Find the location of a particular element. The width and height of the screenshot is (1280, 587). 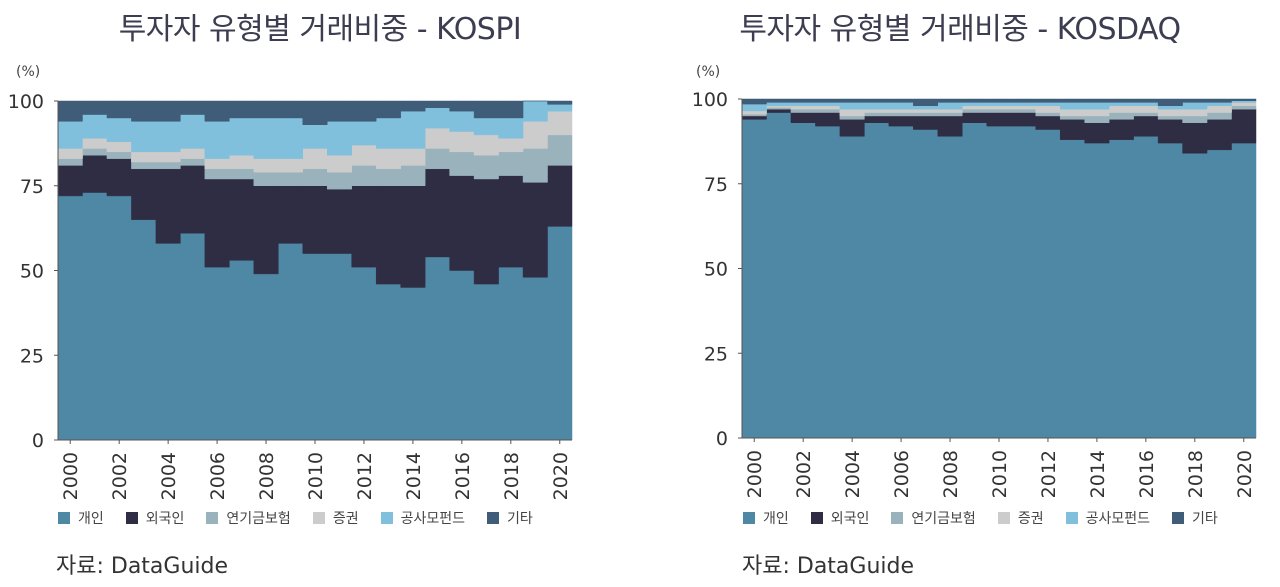

kosdaq-x-tick-label: 2008 is located at coordinates (951, 474).